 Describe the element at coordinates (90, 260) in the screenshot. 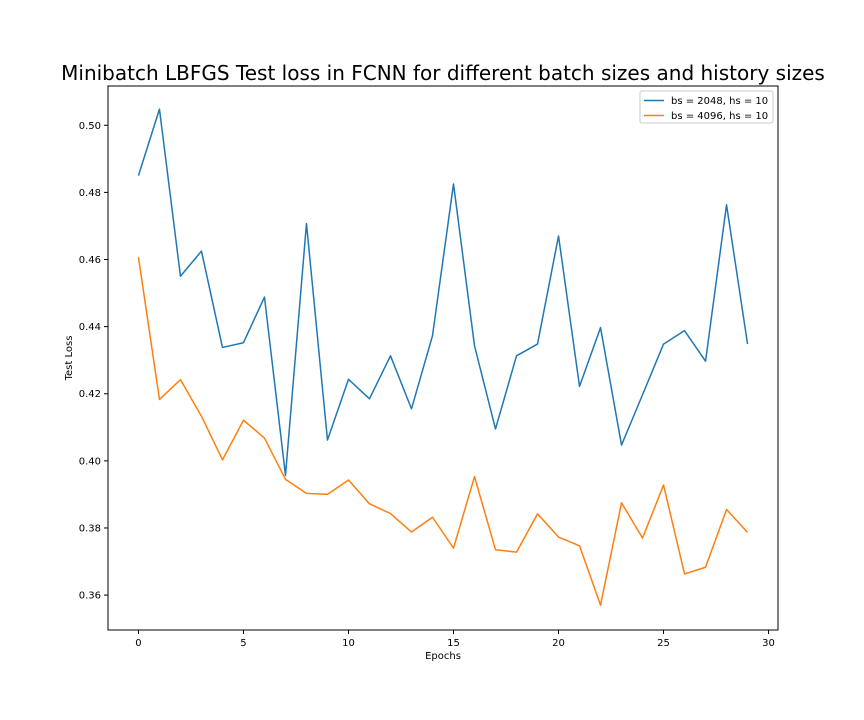

I see `y-tick-label: 0.46` at that location.